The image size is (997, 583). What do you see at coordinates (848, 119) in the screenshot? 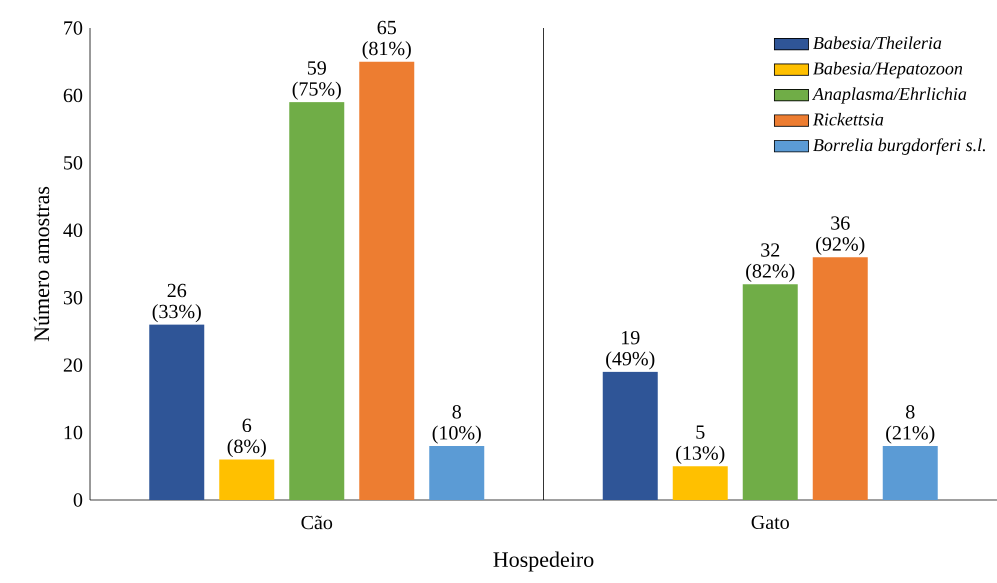
I see `legend-label: Rickettsia` at bounding box center [848, 119].